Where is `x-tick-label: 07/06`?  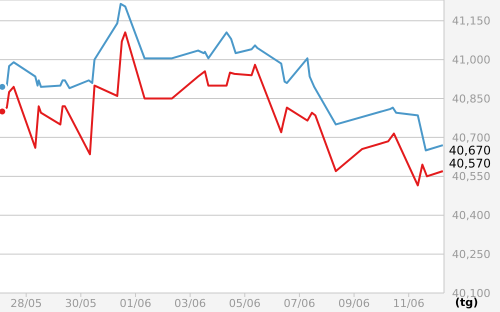 x-tick-label: 07/06 is located at coordinates (300, 303).